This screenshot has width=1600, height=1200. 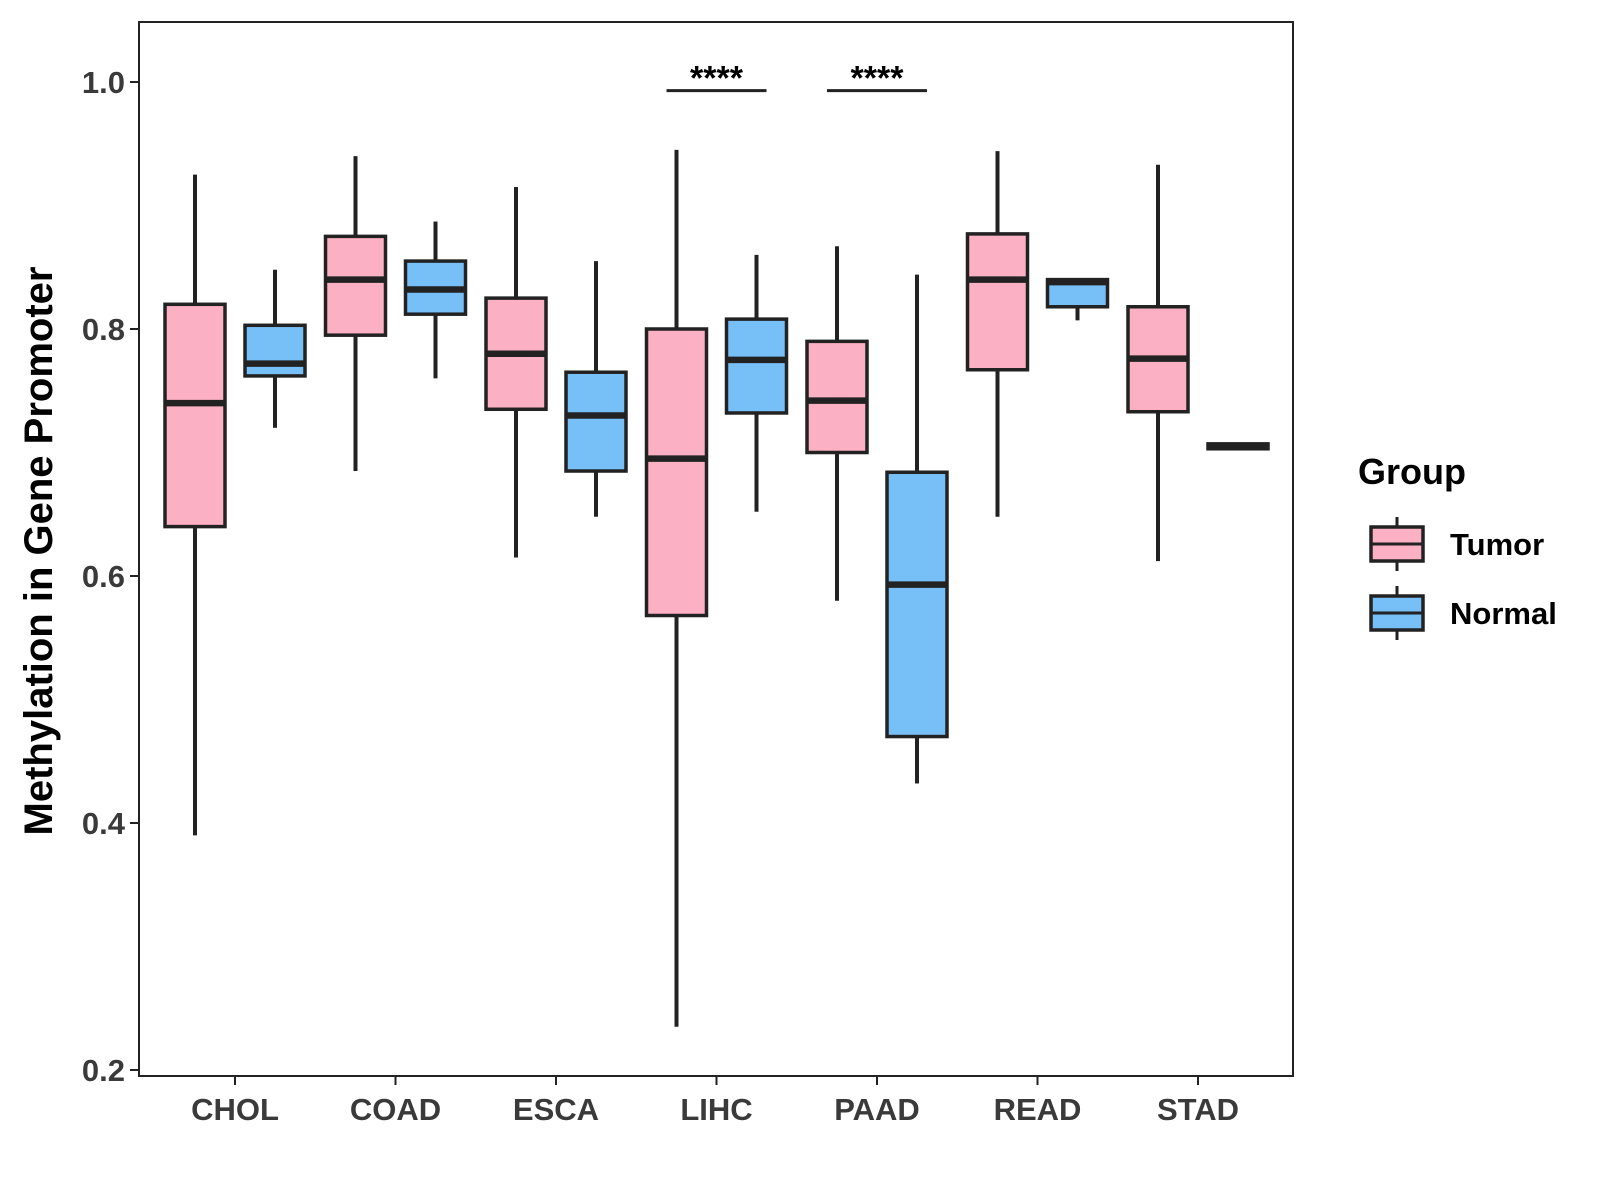 What do you see at coordinates (716, 1109) in the screenshot?
I see `x-tick-label-lihc: LIHC` at bounding box center [716, 1109].